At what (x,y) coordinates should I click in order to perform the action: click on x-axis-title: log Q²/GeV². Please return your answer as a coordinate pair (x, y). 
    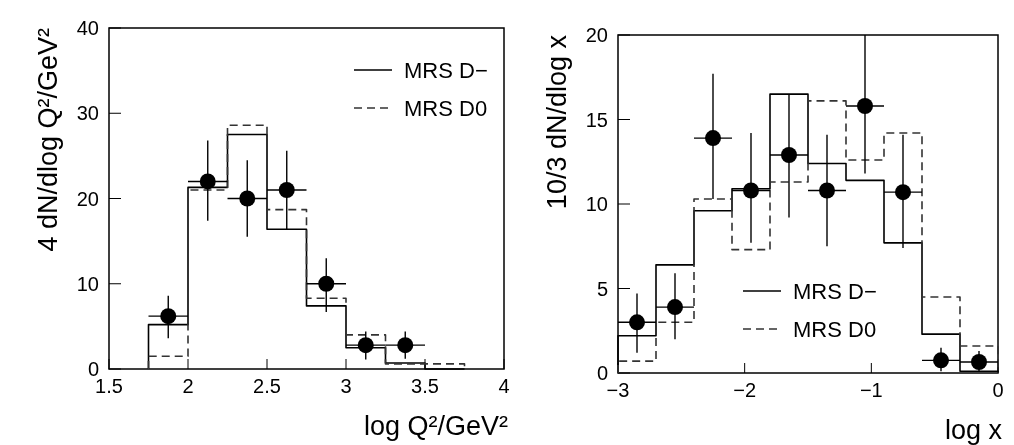
    Looking at the image, I should click on (436, 426).